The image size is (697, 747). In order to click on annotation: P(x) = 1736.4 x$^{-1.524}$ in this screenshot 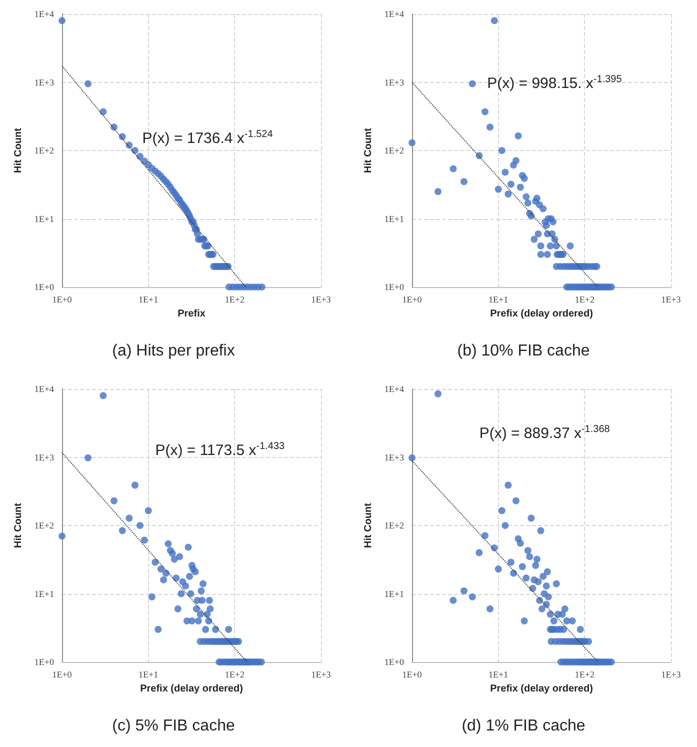, I will do `click(207, 137)`.